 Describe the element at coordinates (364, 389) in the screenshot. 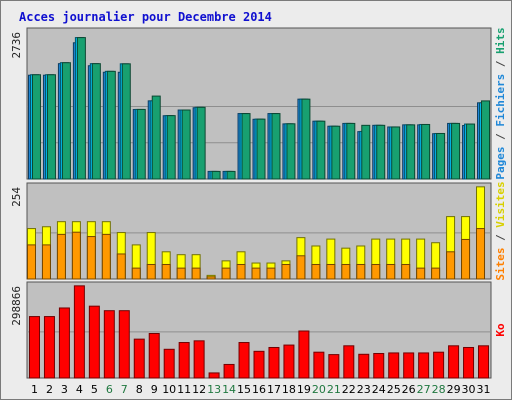

I see `day-label-23: 23` at that location.